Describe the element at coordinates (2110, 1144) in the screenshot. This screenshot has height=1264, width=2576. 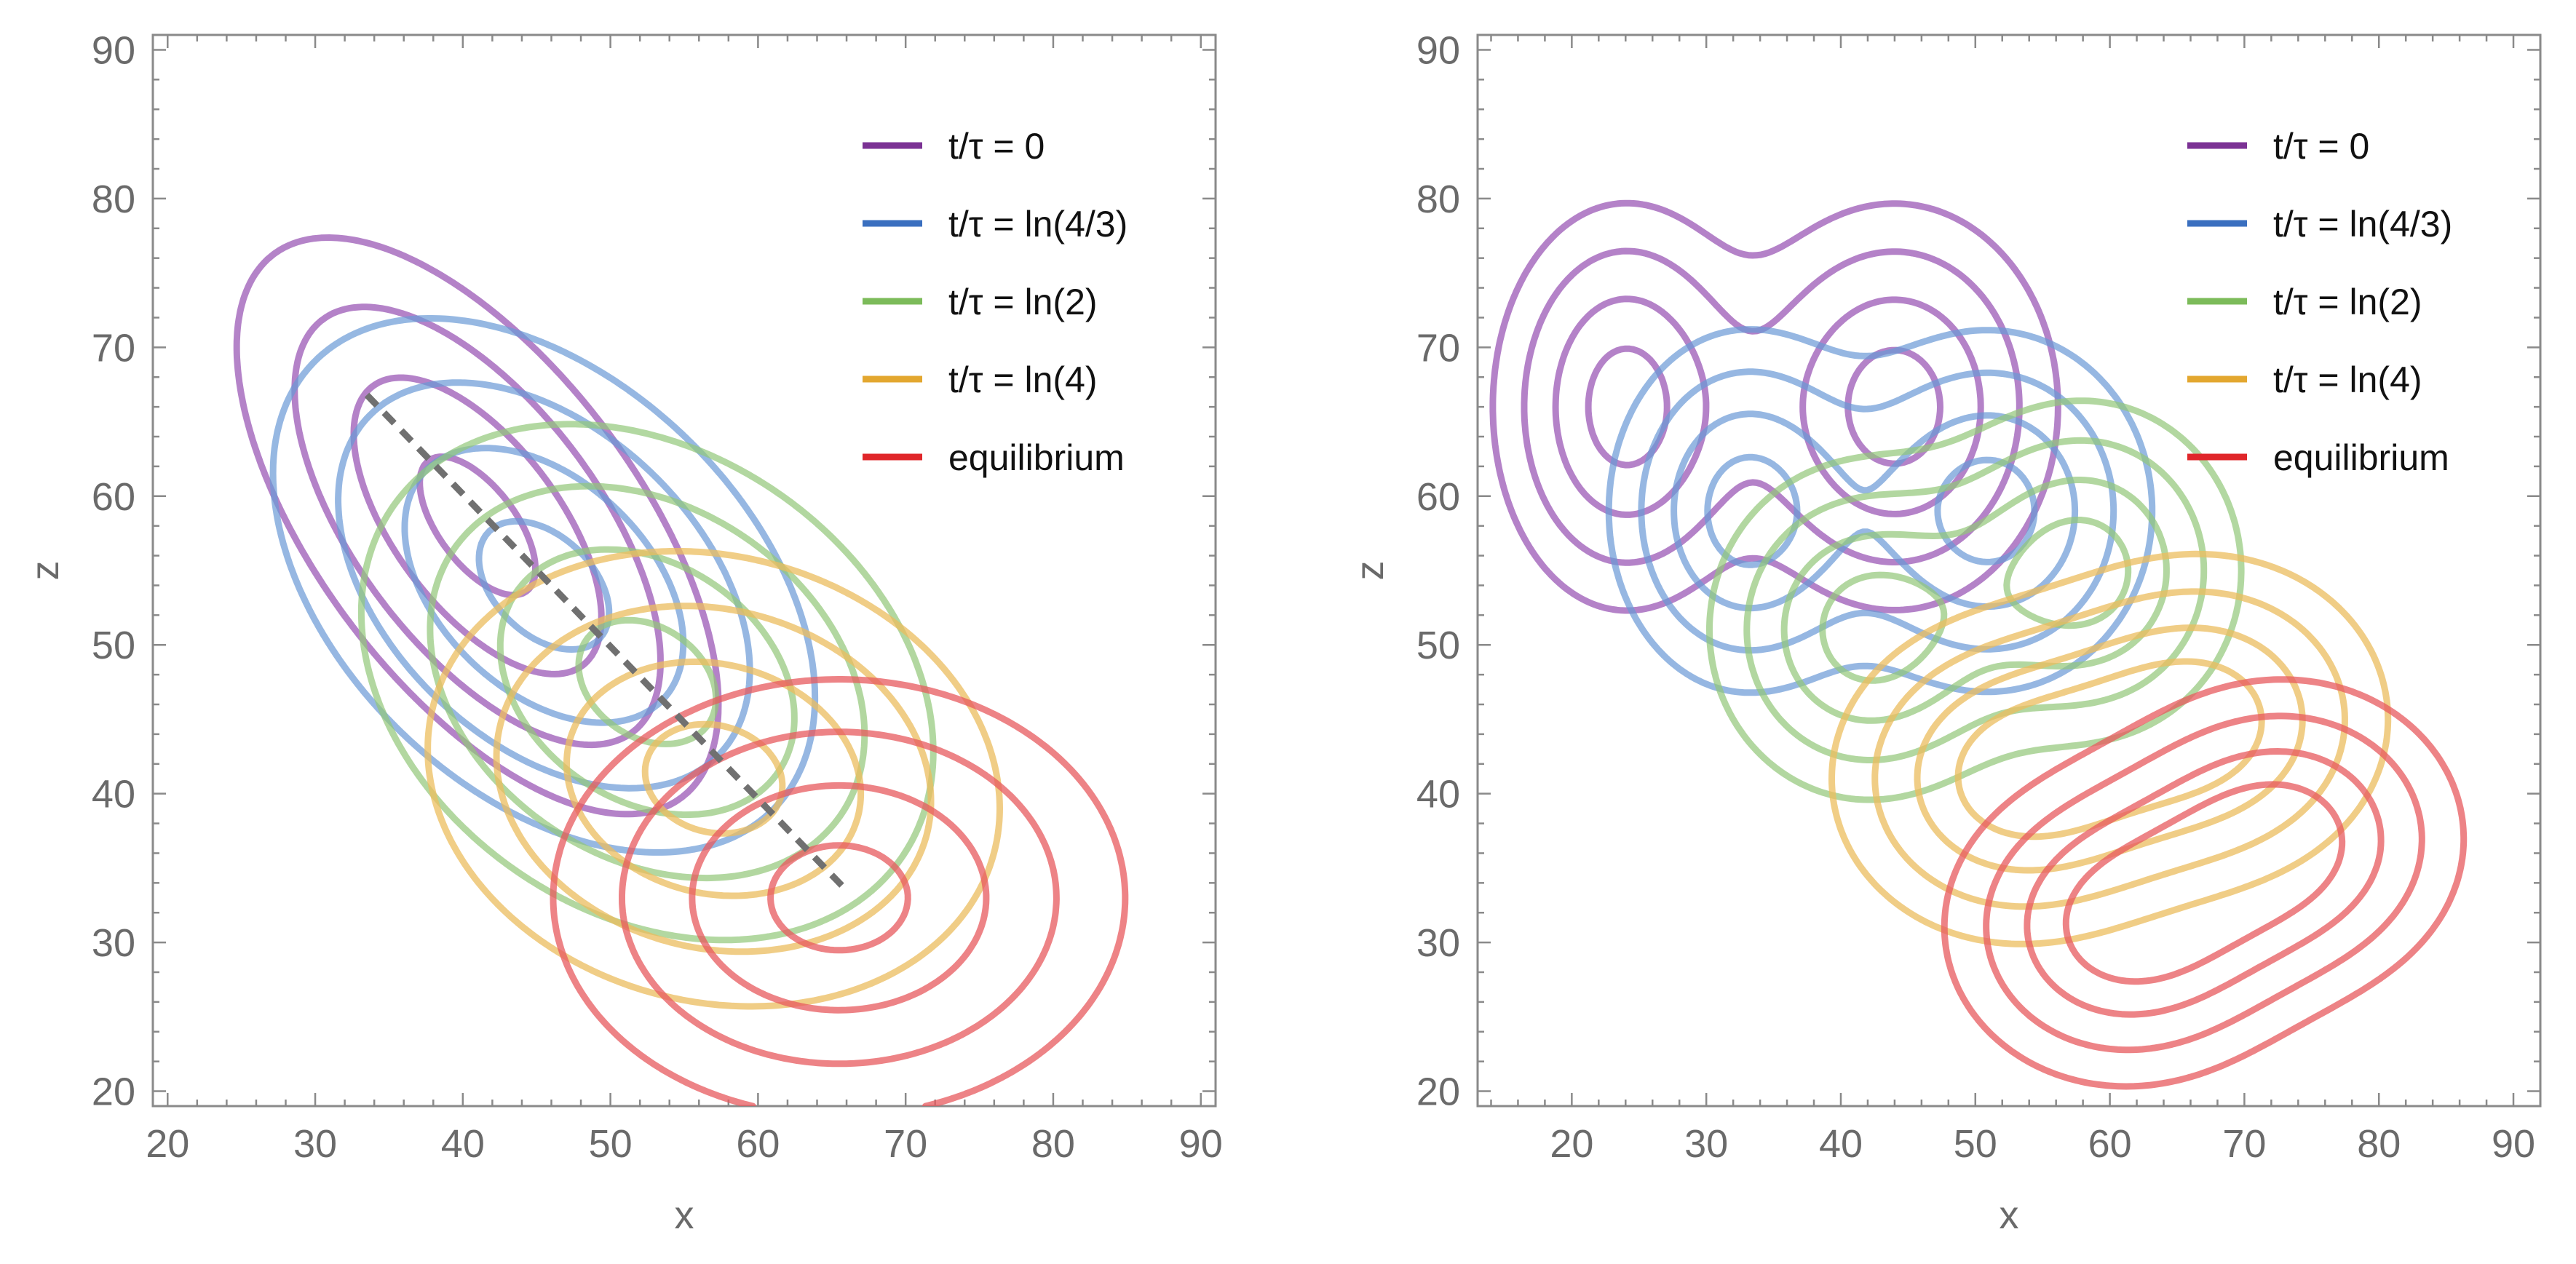
I see `x-tick-label: 60` at that location.